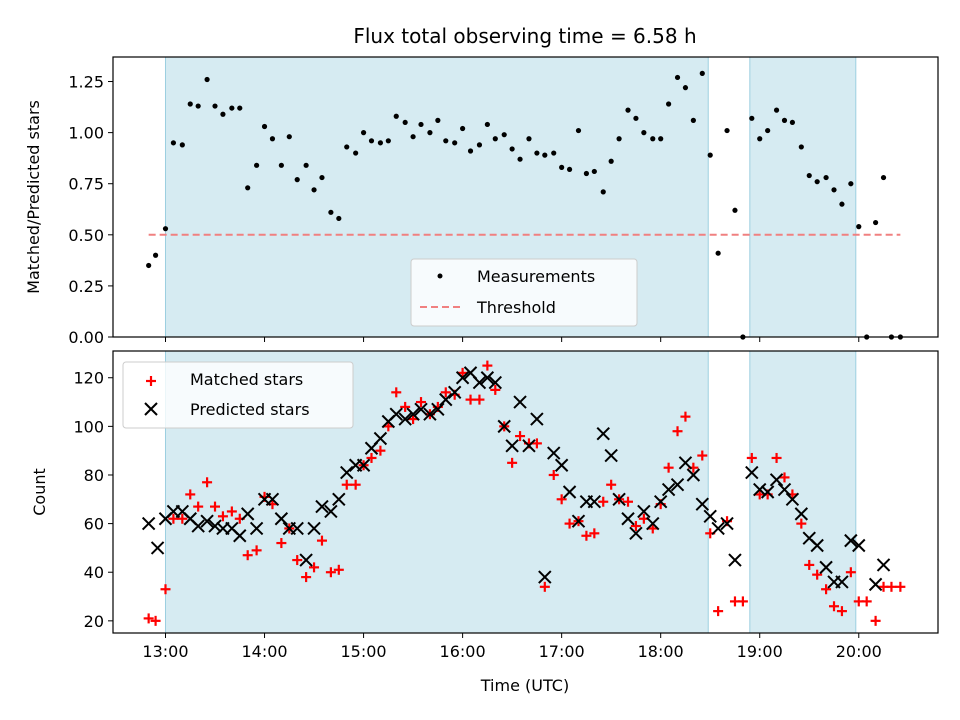 The height and width of the screenshot is (720, 960). Describe the element at coordinates (86, 82) in the screenshot. I see `y-tick-label: 1.25` at that location.